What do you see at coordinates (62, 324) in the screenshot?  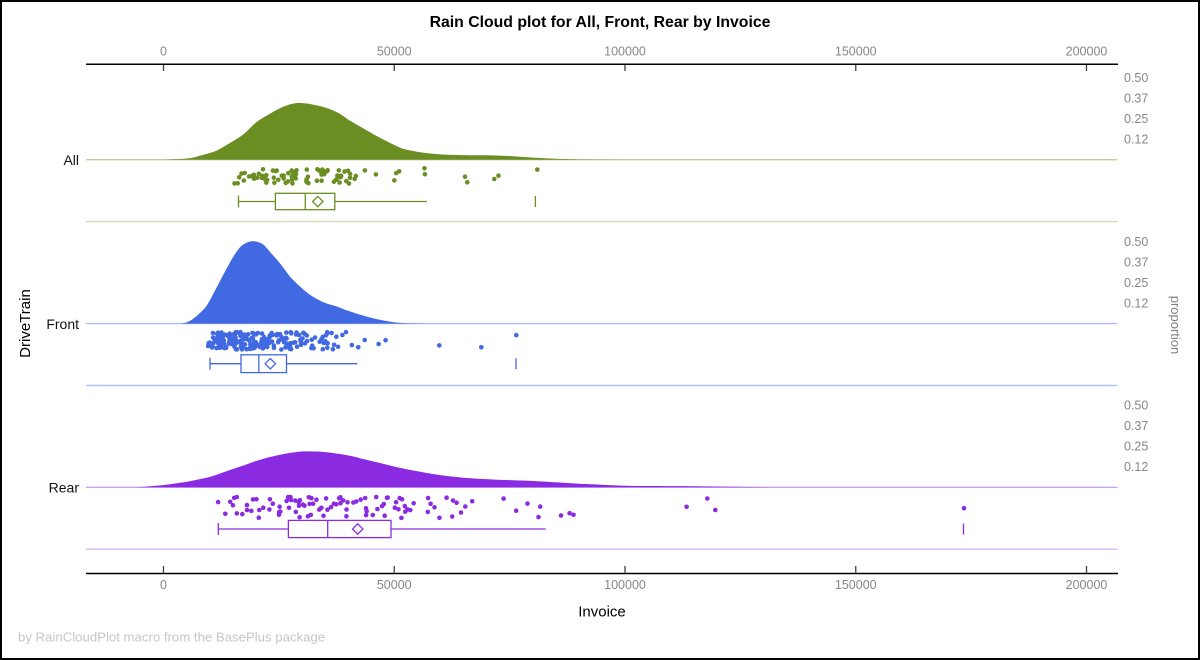 I see `svg-text: Front` at bounding box center [62, 324].